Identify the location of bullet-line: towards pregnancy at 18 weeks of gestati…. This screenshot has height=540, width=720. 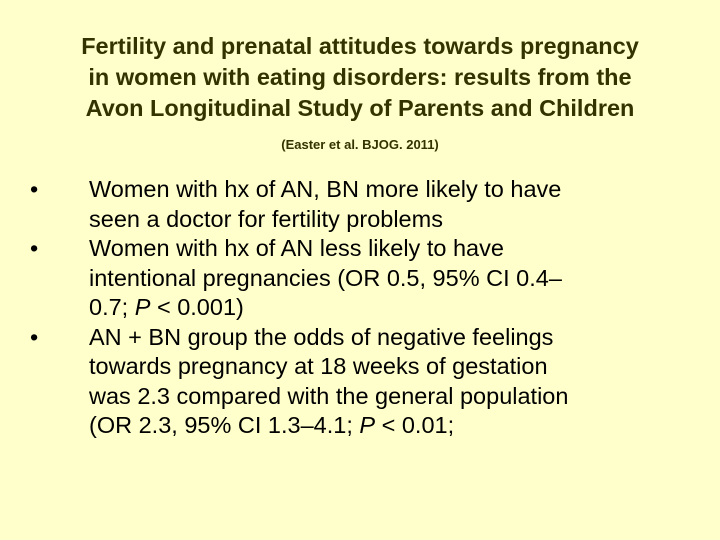
(404, 367).